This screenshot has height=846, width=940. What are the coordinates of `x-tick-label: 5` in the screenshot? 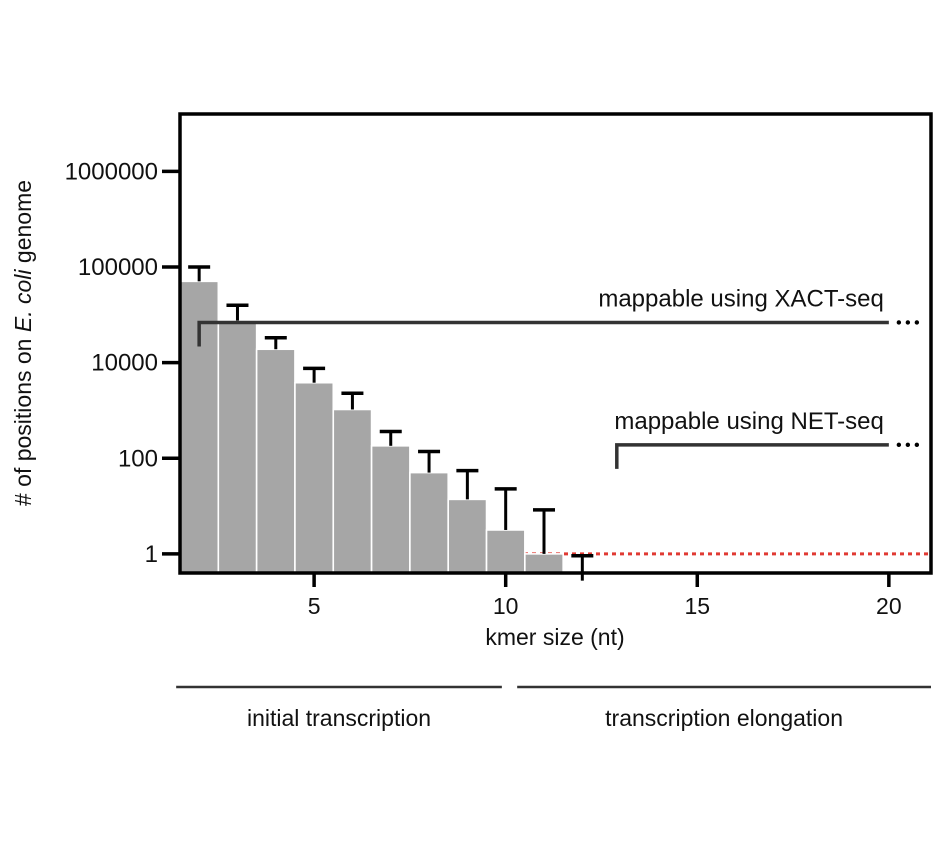 It's located at (314, 606).